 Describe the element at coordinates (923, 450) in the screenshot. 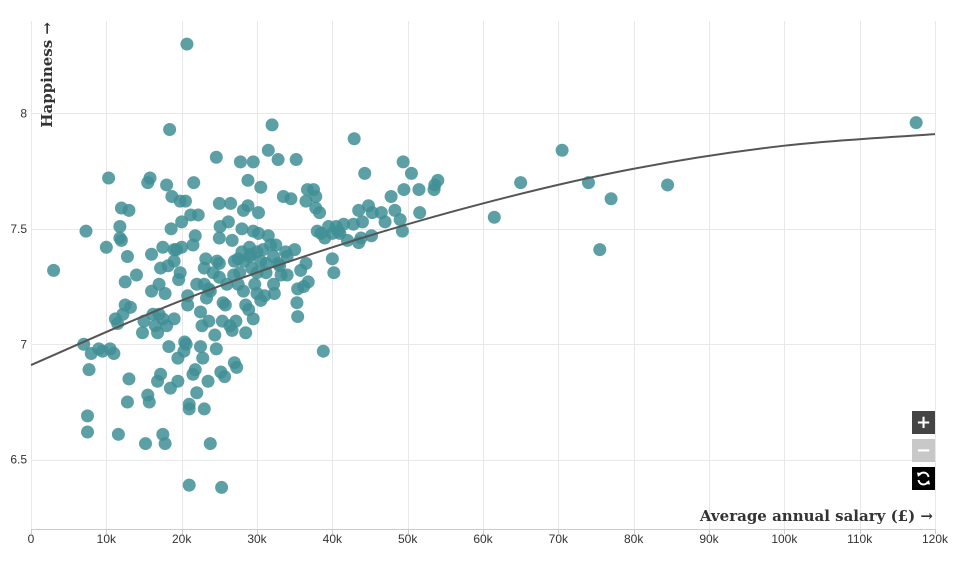

I see `zoom-out-button: −` at that location.